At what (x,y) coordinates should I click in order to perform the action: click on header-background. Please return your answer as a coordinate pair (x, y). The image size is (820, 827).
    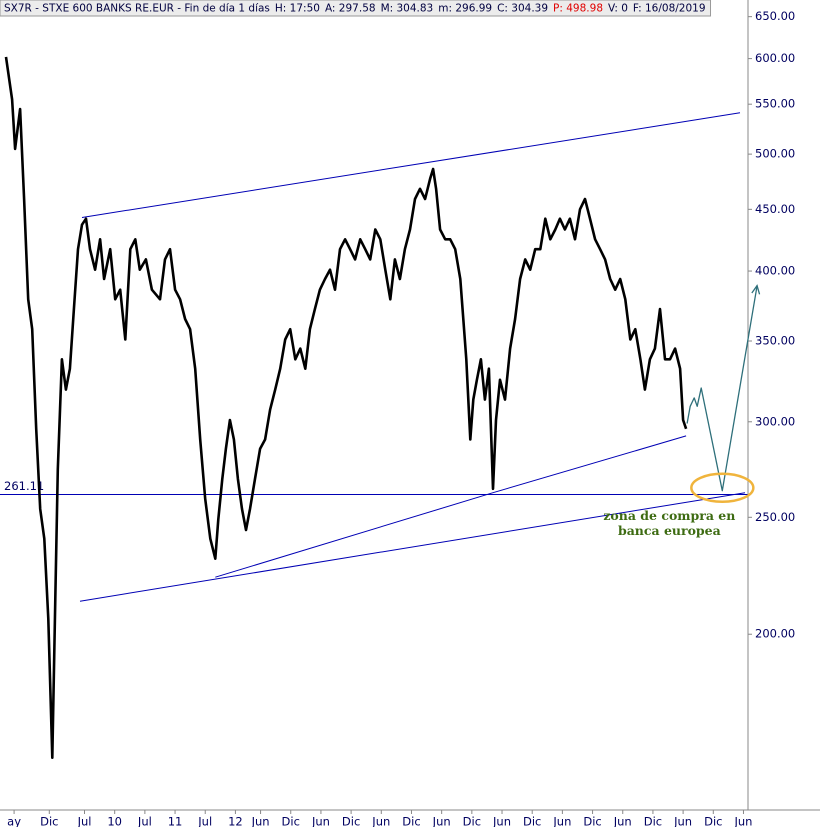
    Looking at the image, I should click on (356, 8).